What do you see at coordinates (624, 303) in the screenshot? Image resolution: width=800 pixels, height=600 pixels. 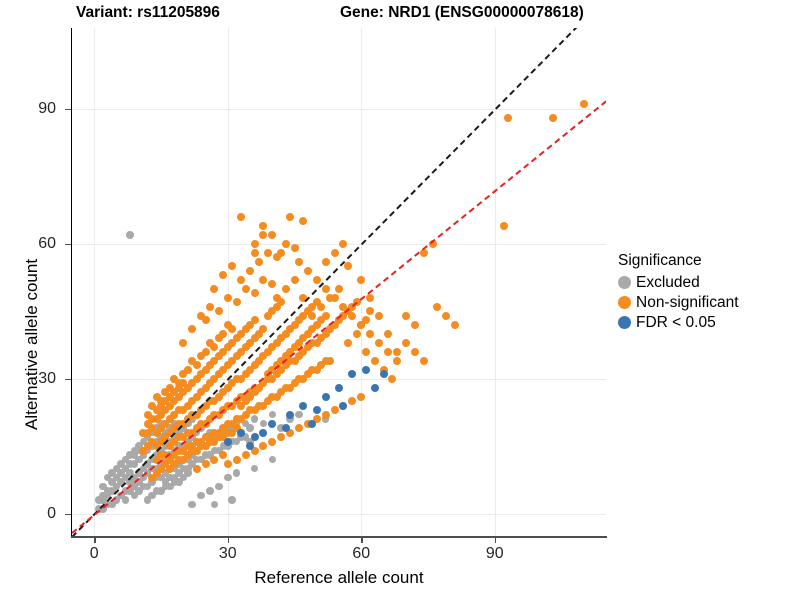 I see `legend-key-swatch` at bounding box center [624, 303].